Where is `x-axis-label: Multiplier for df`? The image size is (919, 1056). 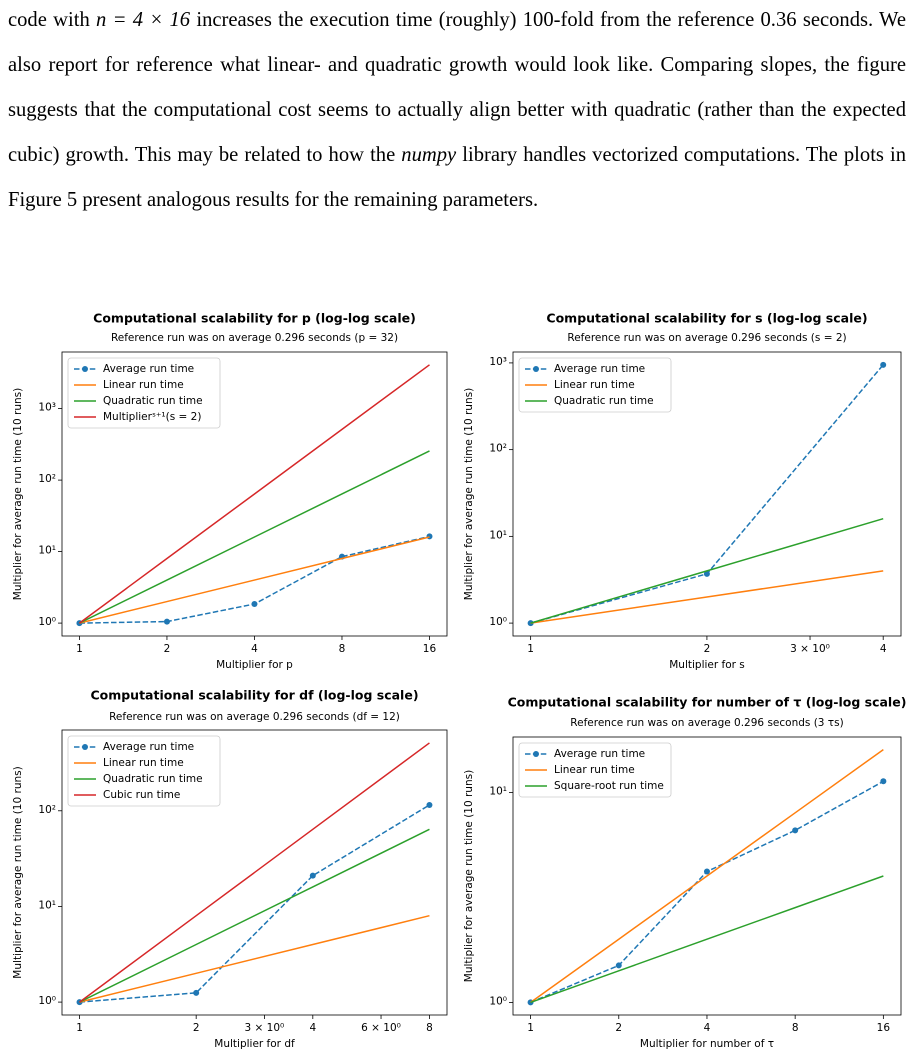 x-axis-label: Multiplier for df is located at coordinates (254, 1044).